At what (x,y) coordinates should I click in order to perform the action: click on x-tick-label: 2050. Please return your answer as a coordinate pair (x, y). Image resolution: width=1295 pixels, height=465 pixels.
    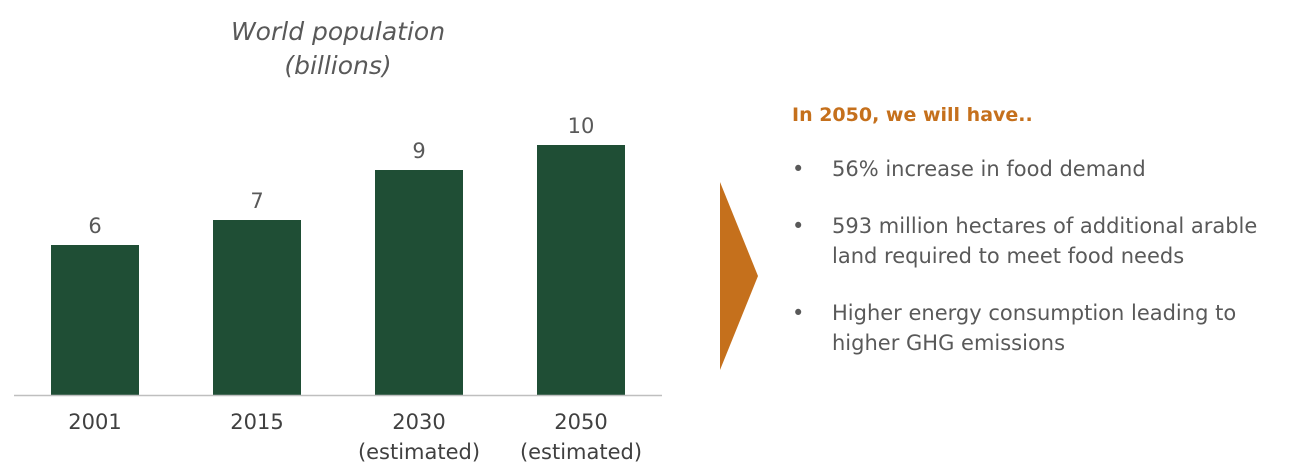
    Looking at the image, I should click on (580, 422).